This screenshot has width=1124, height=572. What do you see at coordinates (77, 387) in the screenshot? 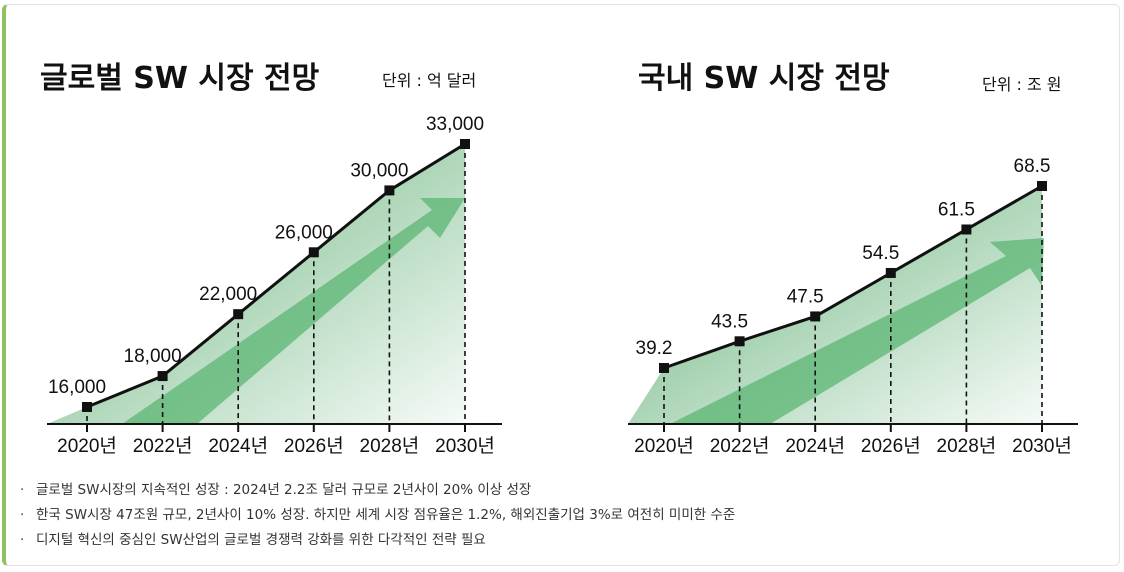
I see `data-label: 16,000` at bounding box center [77, 387].